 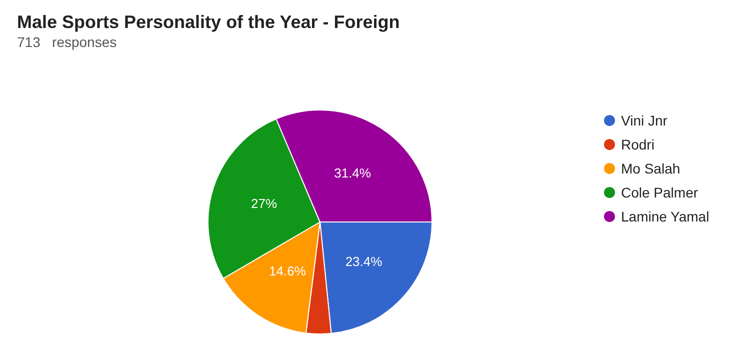 I want to click on legend-label: Vini Jnr, so click(x=644, y=120).